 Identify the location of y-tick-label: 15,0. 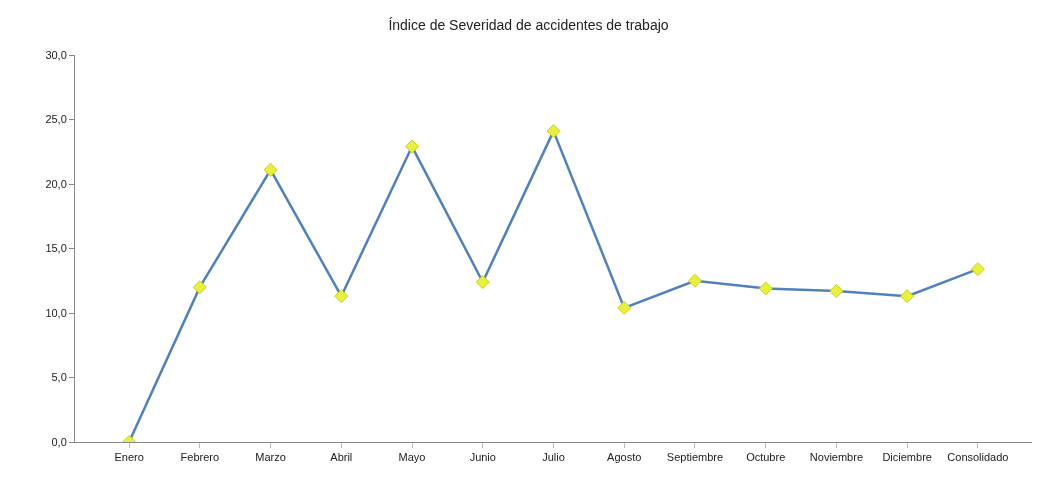
(56, 248).